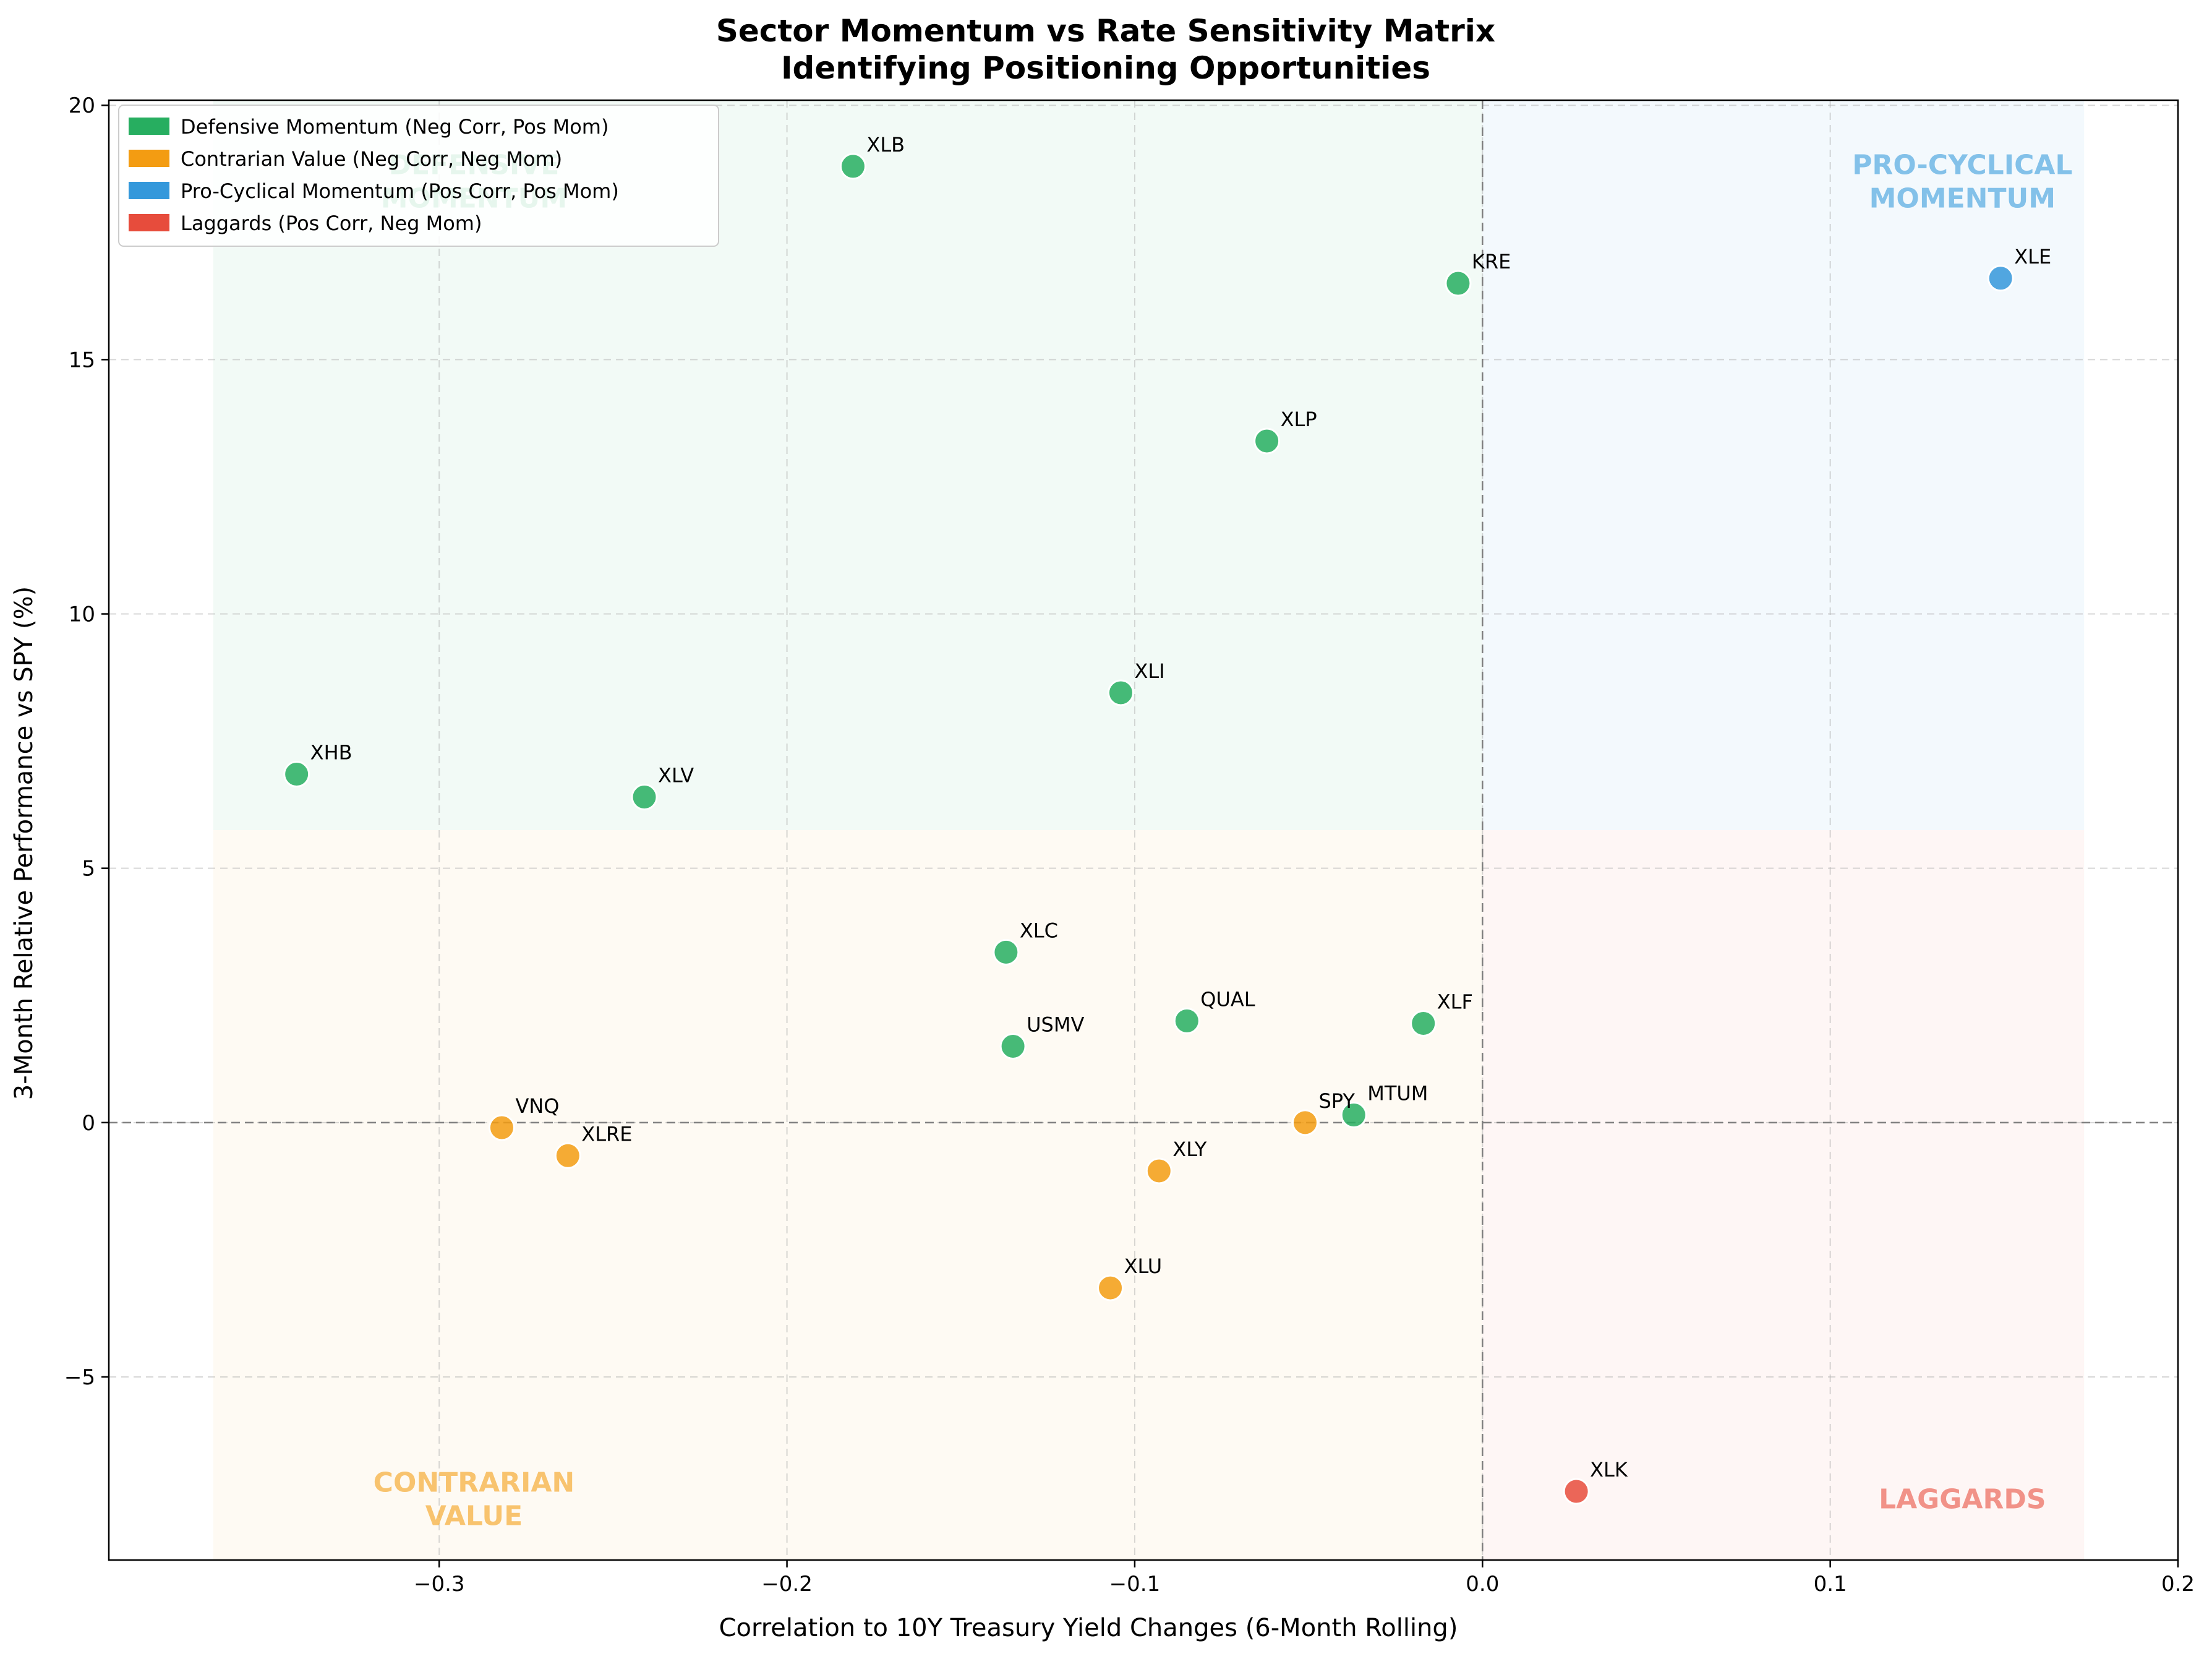  I want to click on point-xlf, so click(1423, 1023).